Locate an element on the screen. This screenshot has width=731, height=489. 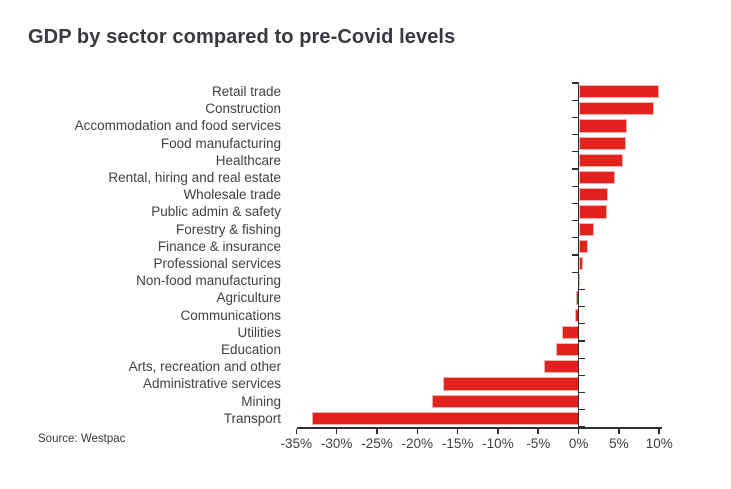
x-axis-tick-label: -25% is located at coordinates (377, 443).